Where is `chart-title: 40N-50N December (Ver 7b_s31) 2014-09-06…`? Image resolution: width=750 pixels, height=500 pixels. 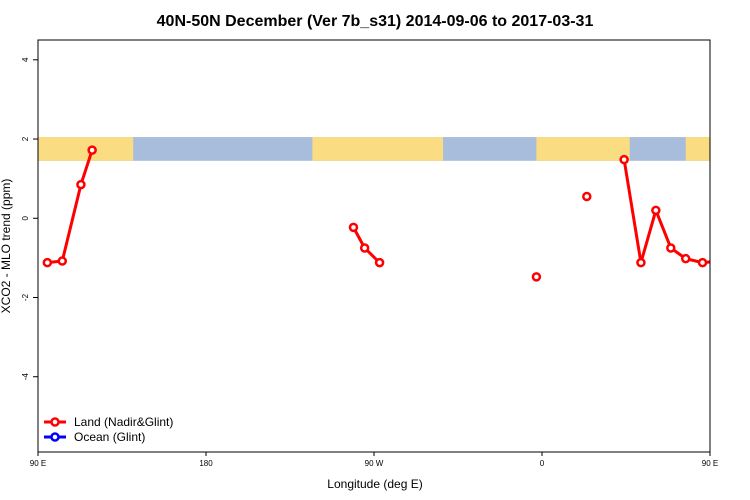
chart-title: 40N-50N December (Ver 7b_s31) 2014-09-06… is located at coordinates (375, 21).